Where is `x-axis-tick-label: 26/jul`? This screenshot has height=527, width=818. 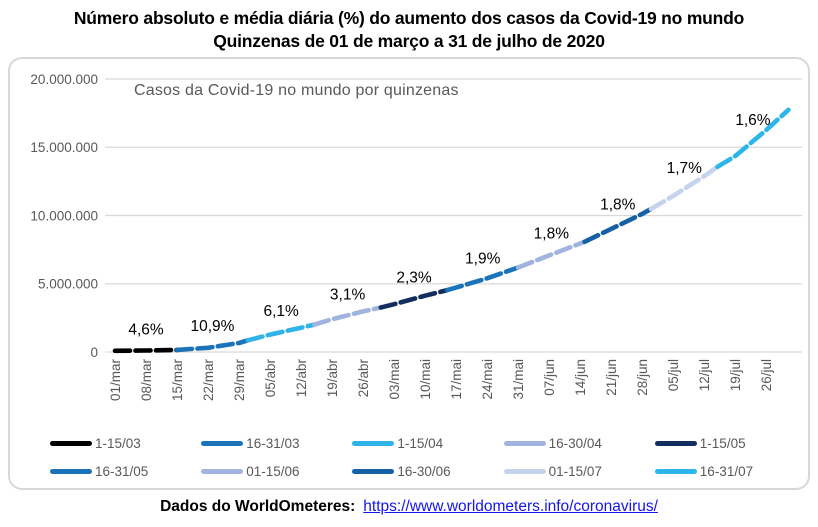 x-axis-tick-label: 26/jul is located at coordinates (766, 375).